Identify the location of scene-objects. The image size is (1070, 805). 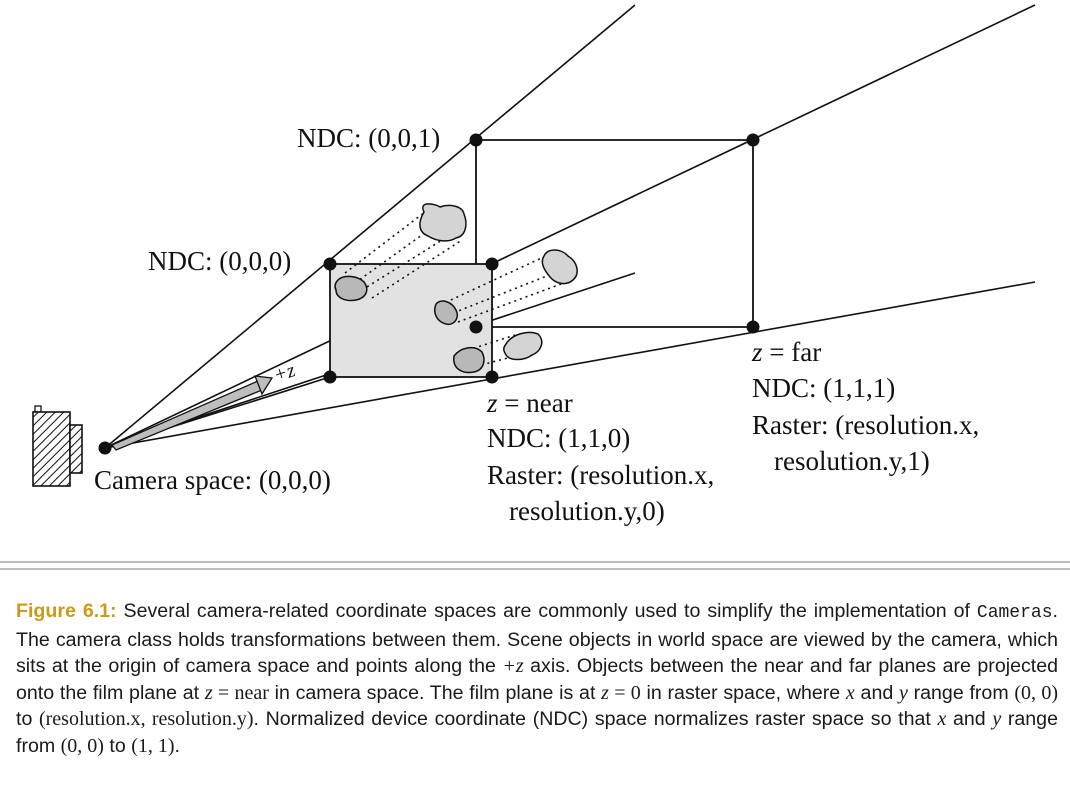
(498, 282).